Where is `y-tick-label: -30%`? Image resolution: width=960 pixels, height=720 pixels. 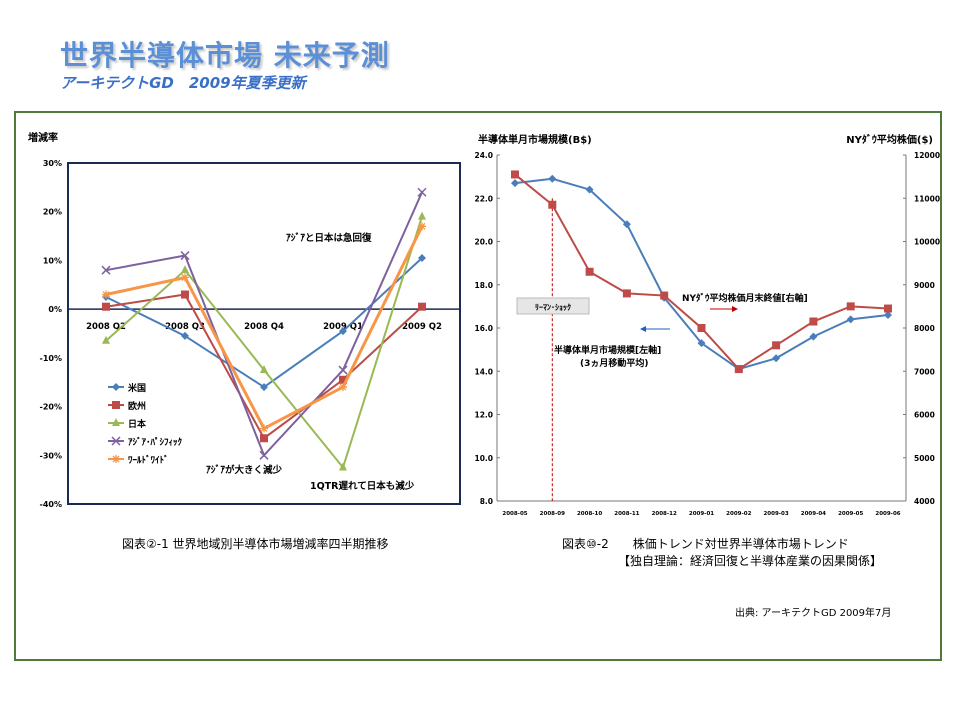 y-tick-label: -30% is located at coordinates (51, 455).